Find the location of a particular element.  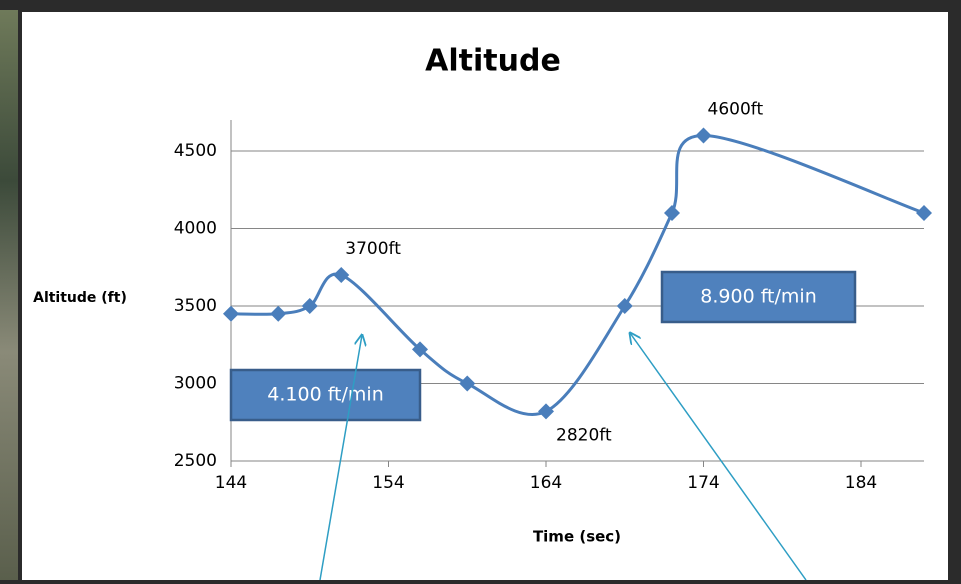

side-image is located at coordinates (9, 295).